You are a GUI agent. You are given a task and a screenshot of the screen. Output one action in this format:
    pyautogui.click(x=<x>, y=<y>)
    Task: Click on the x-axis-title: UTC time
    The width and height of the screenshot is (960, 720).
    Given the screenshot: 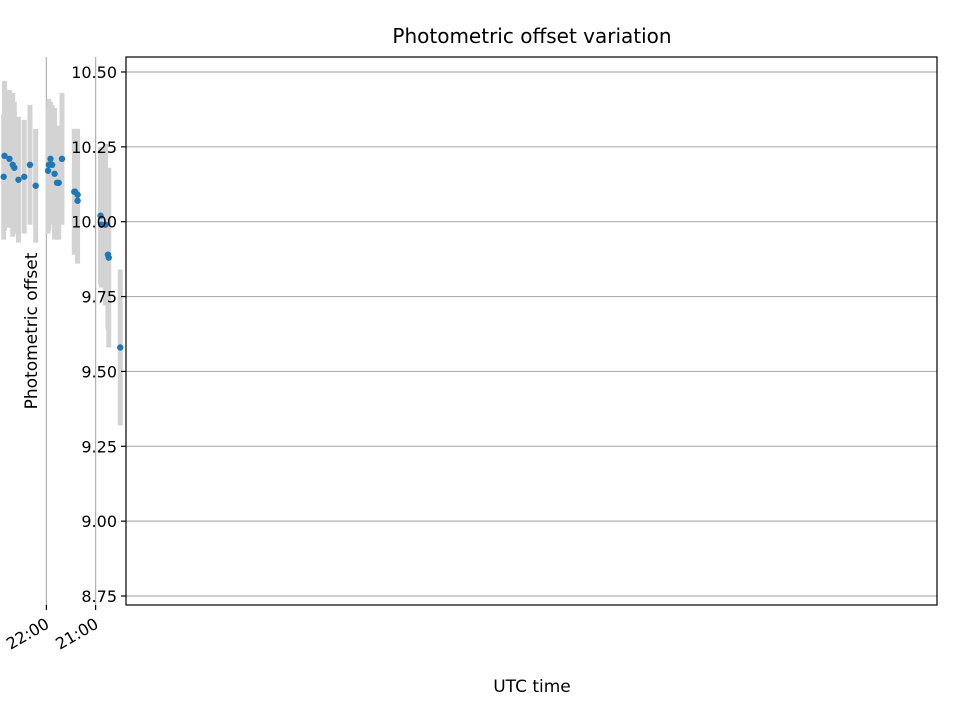 What is the action you would take?
    pyautogui.click(x=532, y=687)
    